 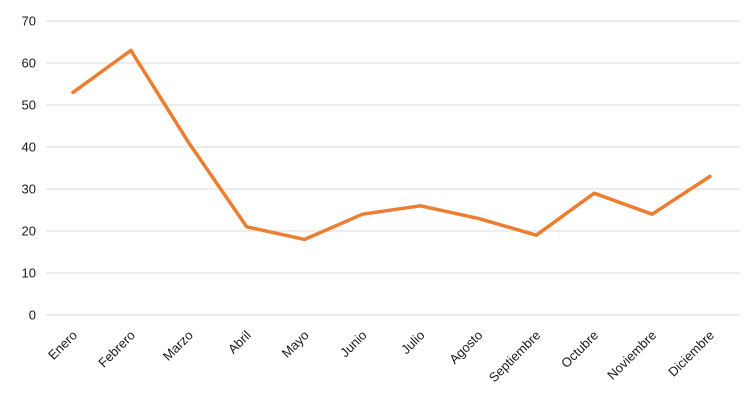 What do you see at coordinates (29, 147) in the screenshot?
I see `y-tick-label: 40` at bounding box center [29, 147].